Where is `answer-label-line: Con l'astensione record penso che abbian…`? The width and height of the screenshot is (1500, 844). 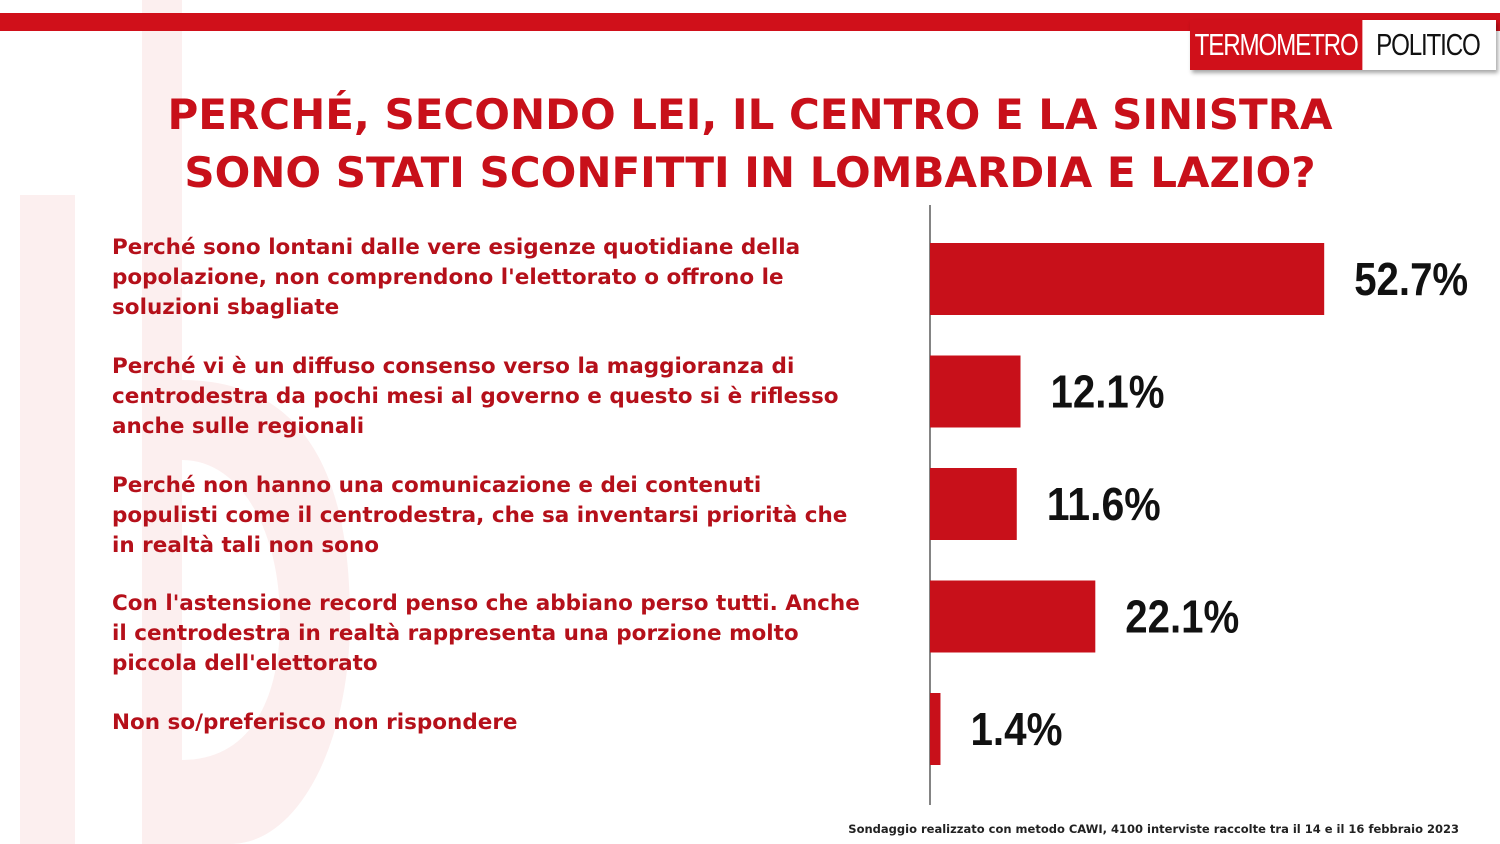
answer-label-line: Con l'astensione record penso che abbian… is located at coordinates (486, 603).